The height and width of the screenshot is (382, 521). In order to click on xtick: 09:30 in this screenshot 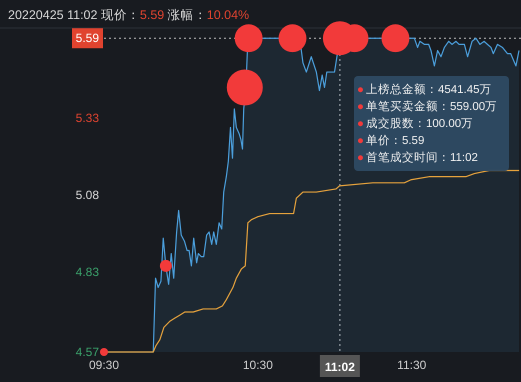, I will do `click(104, 365)`.